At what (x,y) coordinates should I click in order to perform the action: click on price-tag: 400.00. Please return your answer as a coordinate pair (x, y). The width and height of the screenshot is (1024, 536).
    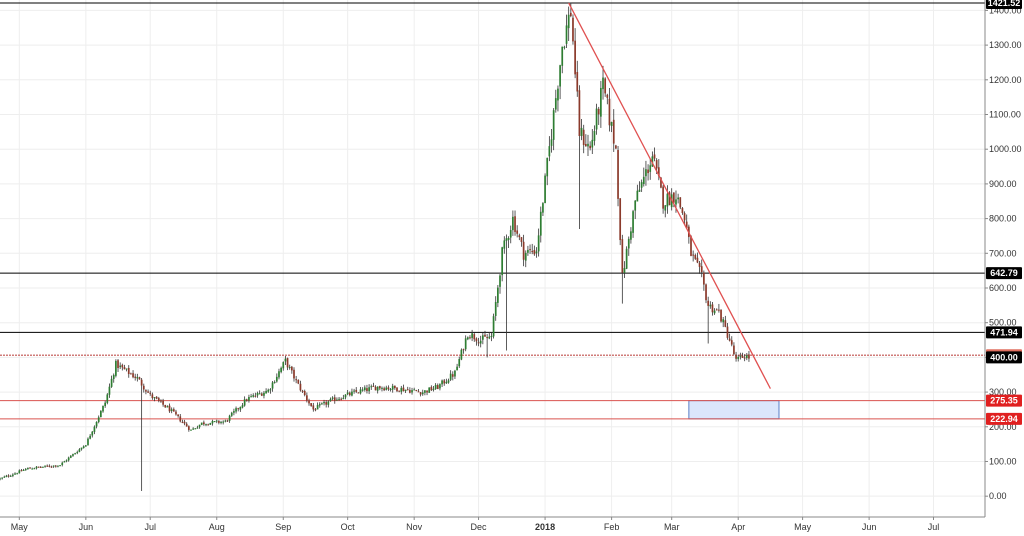
    Looking at the image, I should click on (1004, 357).